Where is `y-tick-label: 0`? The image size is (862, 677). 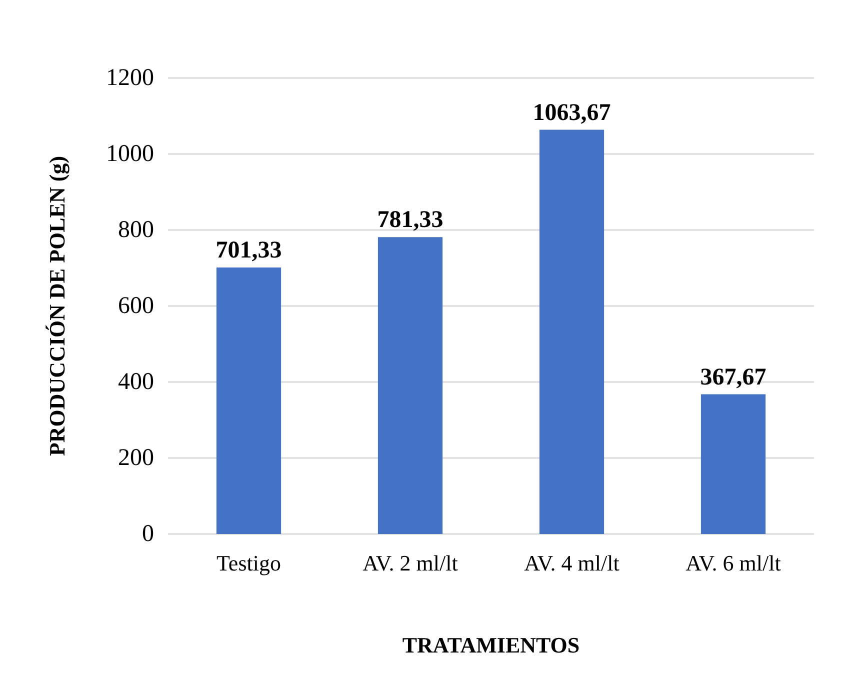 y-tick-label: 0 is located at coordinates (148, 534).